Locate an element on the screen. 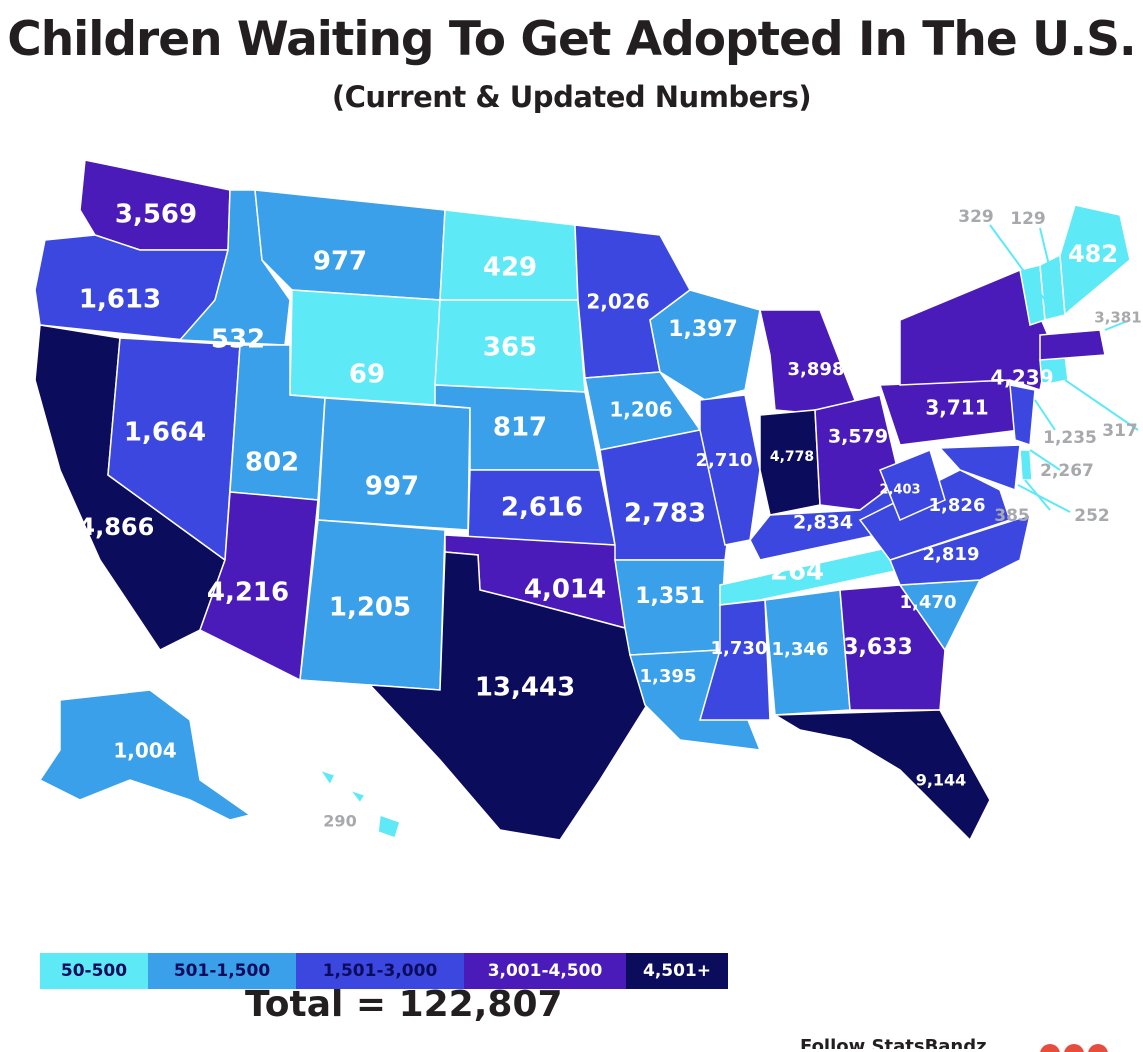 This screenshot has height=1052, width=1143. state-co is located at coordinates (394, 464).